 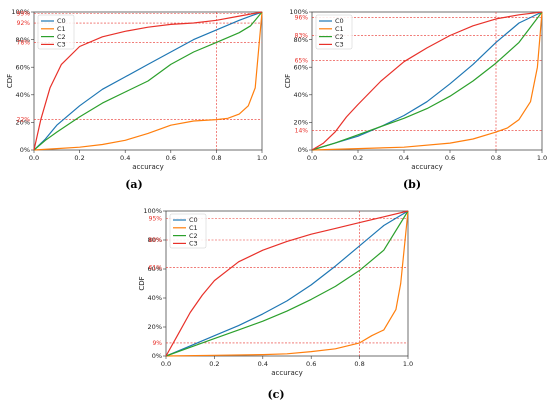 I want to click on reference-value-label: 9%, so click(x=157, y=343).